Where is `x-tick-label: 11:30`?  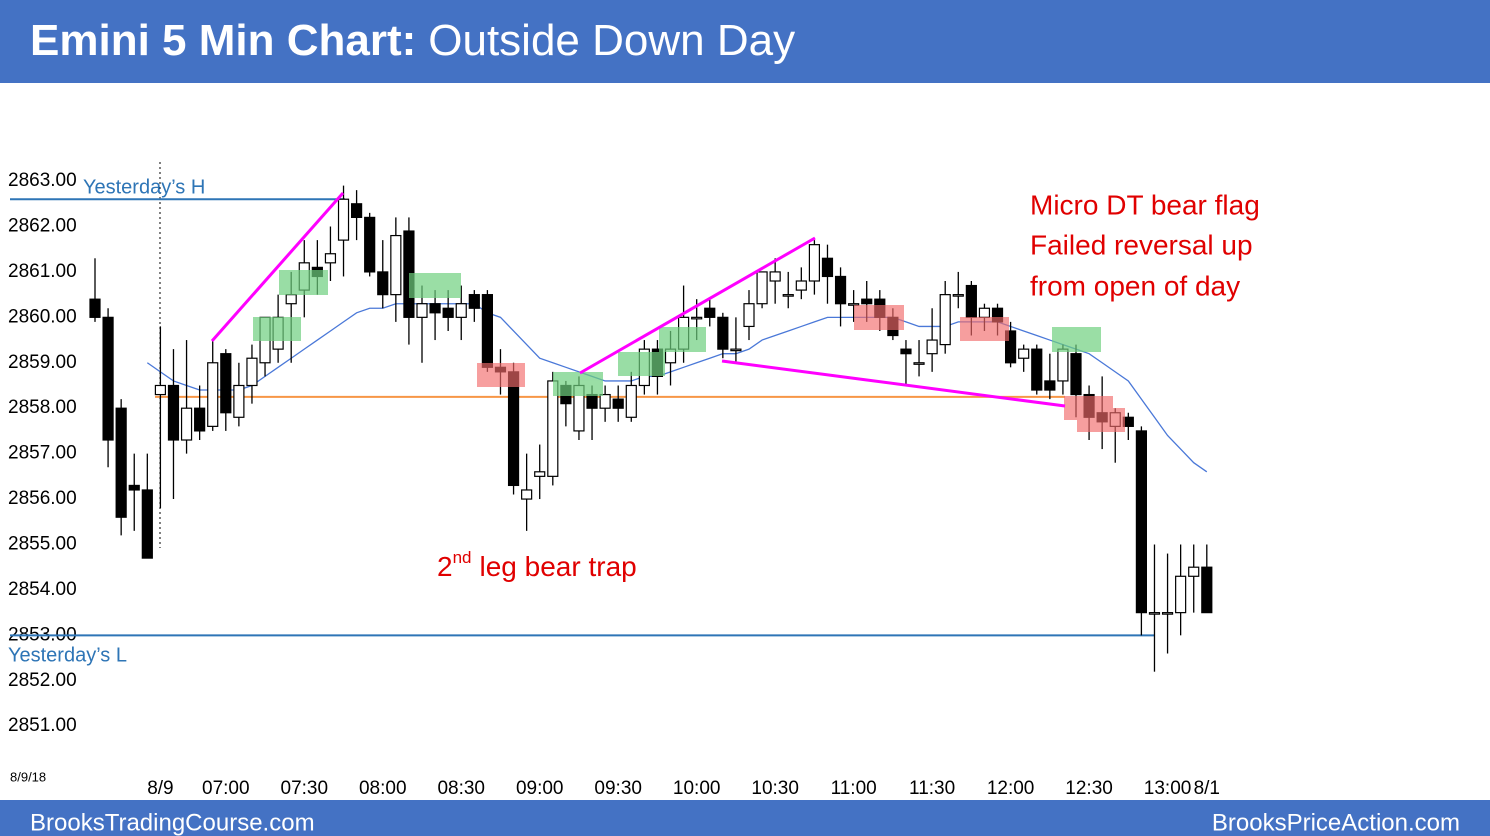
x-tick-label: 11:30 is located at coordinates (932, 788).